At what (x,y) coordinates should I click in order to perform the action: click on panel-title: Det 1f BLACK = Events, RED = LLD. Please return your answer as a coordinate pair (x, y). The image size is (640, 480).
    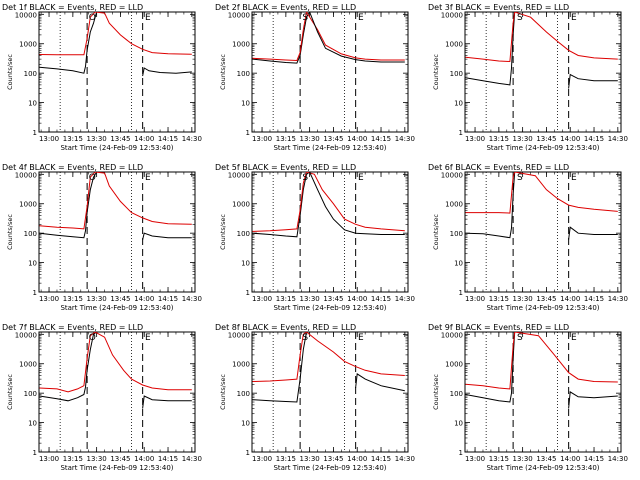
    Looking at the image, I should click on (72, 7).